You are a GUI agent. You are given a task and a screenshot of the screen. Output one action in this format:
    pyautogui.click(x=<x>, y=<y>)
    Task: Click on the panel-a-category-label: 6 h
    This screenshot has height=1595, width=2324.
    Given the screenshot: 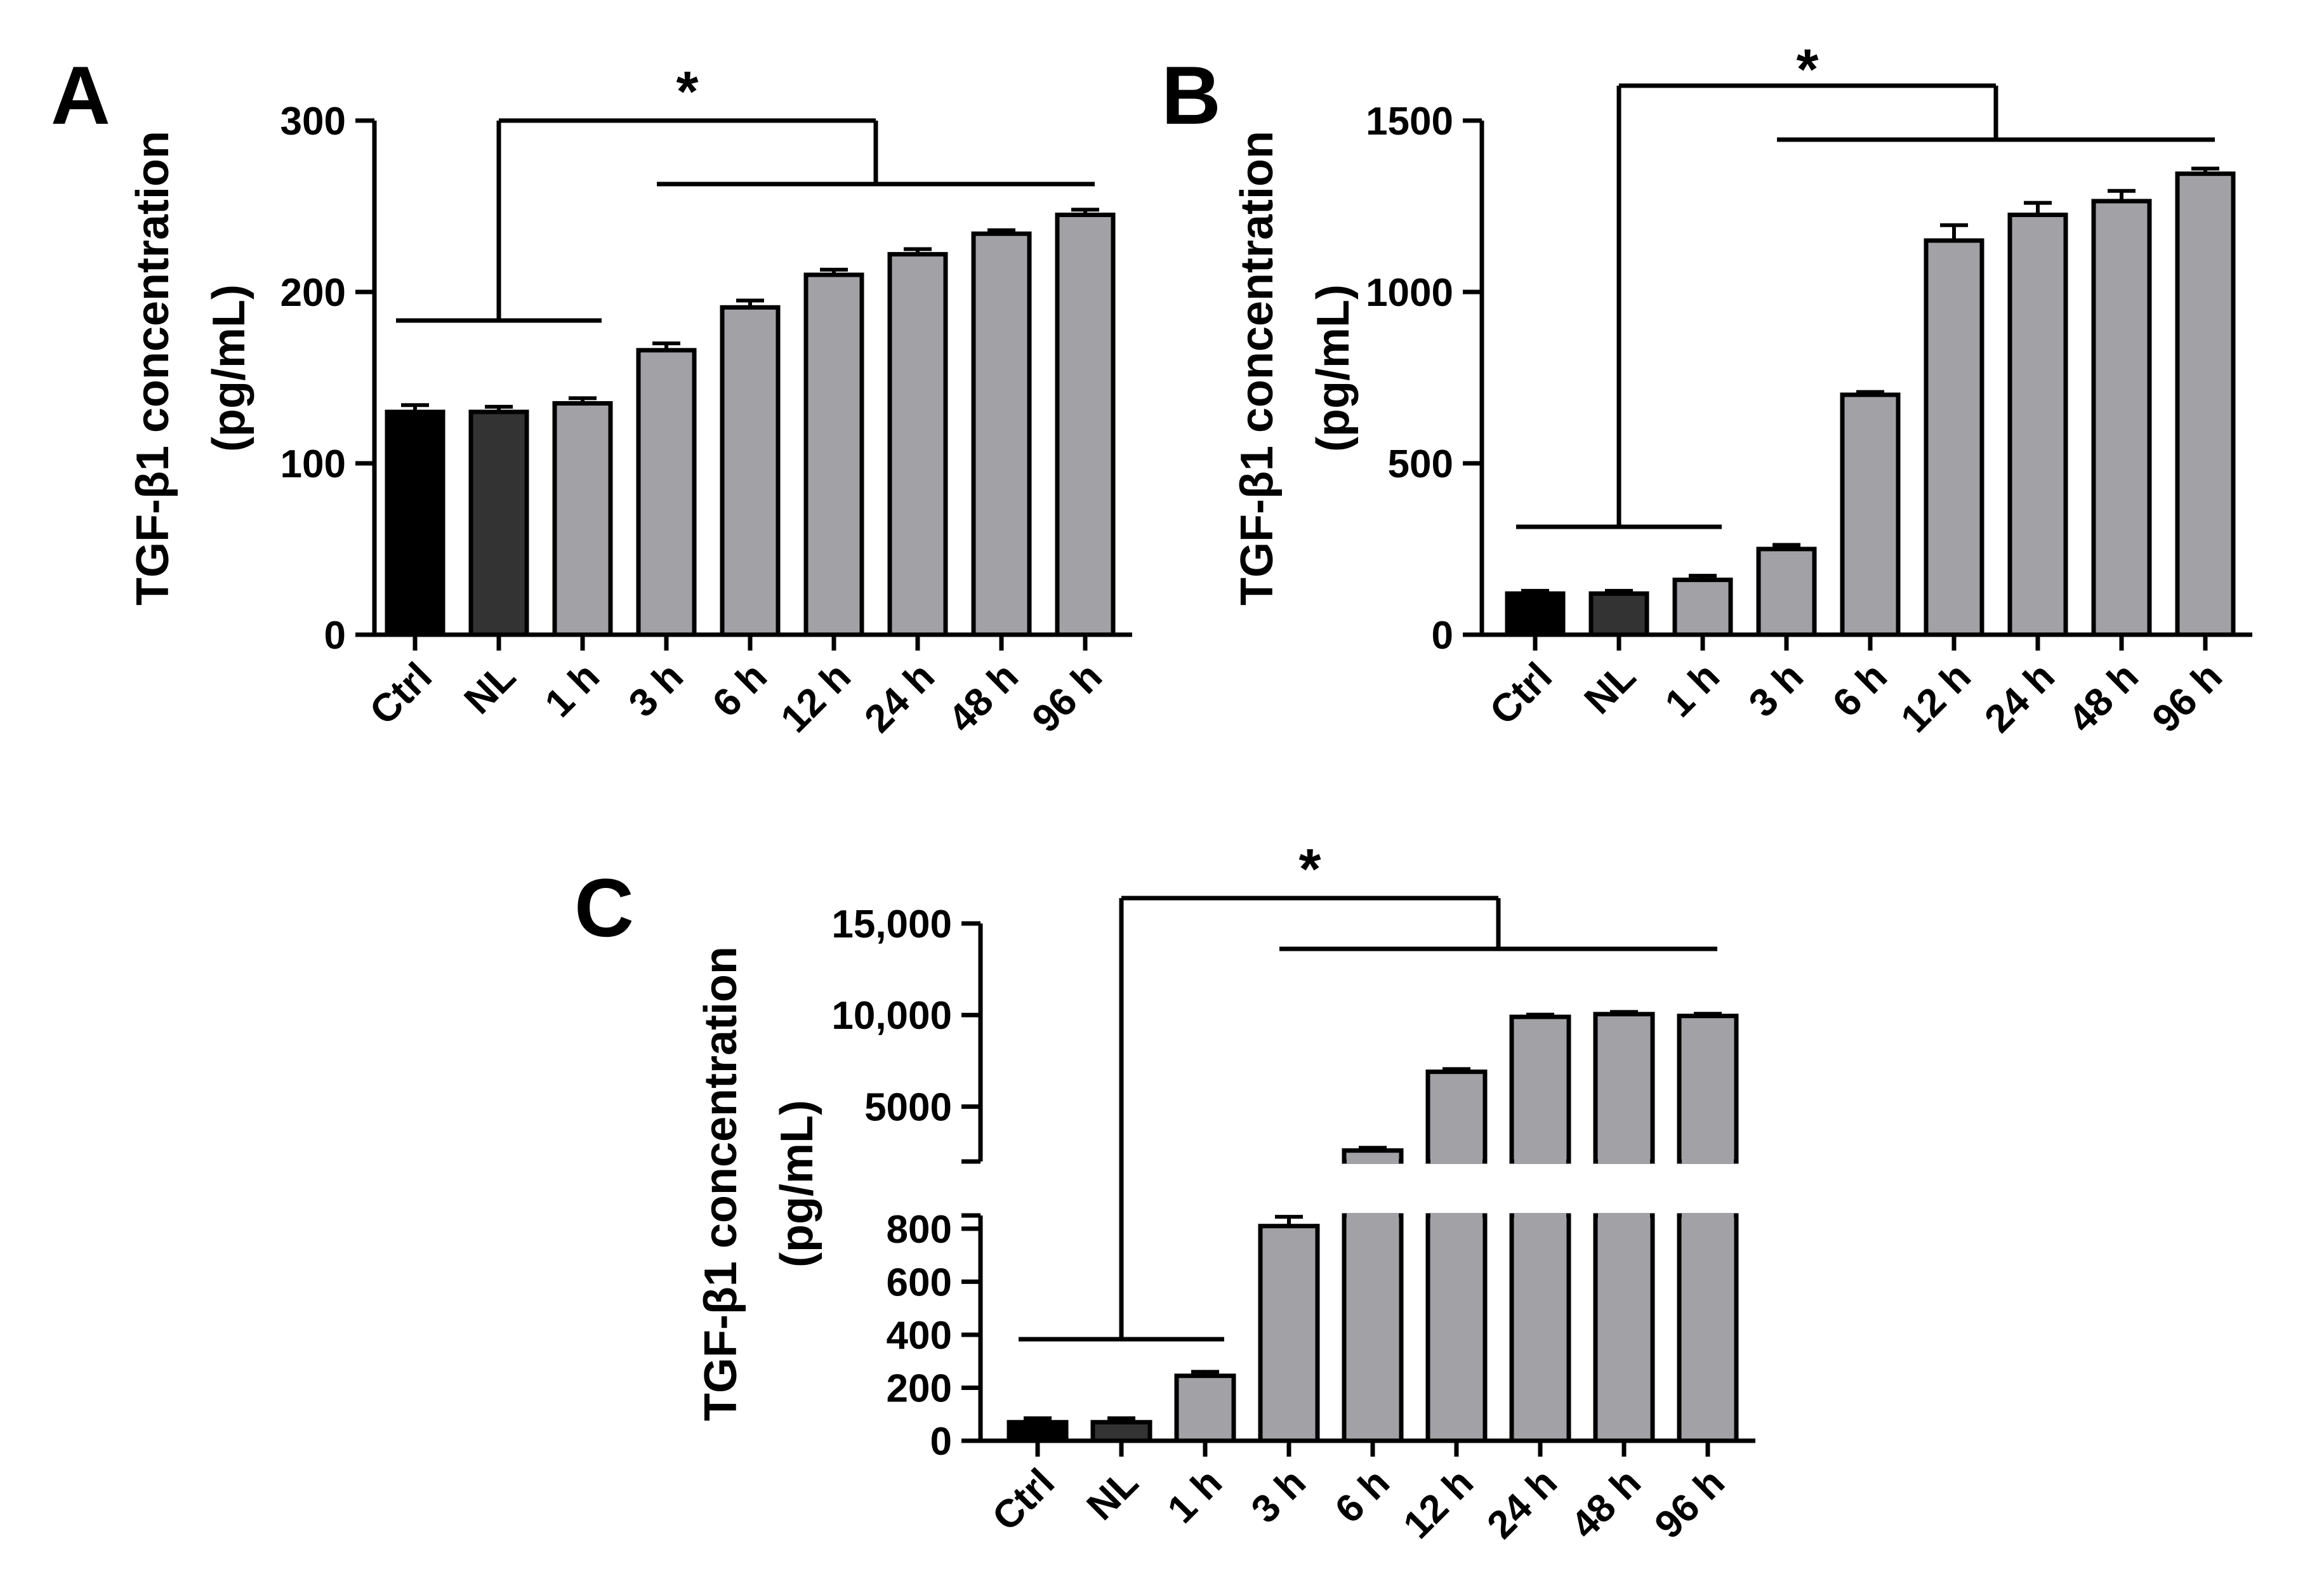 What is the action you would take?
    pyautogui.click(x=740, y=689)
    